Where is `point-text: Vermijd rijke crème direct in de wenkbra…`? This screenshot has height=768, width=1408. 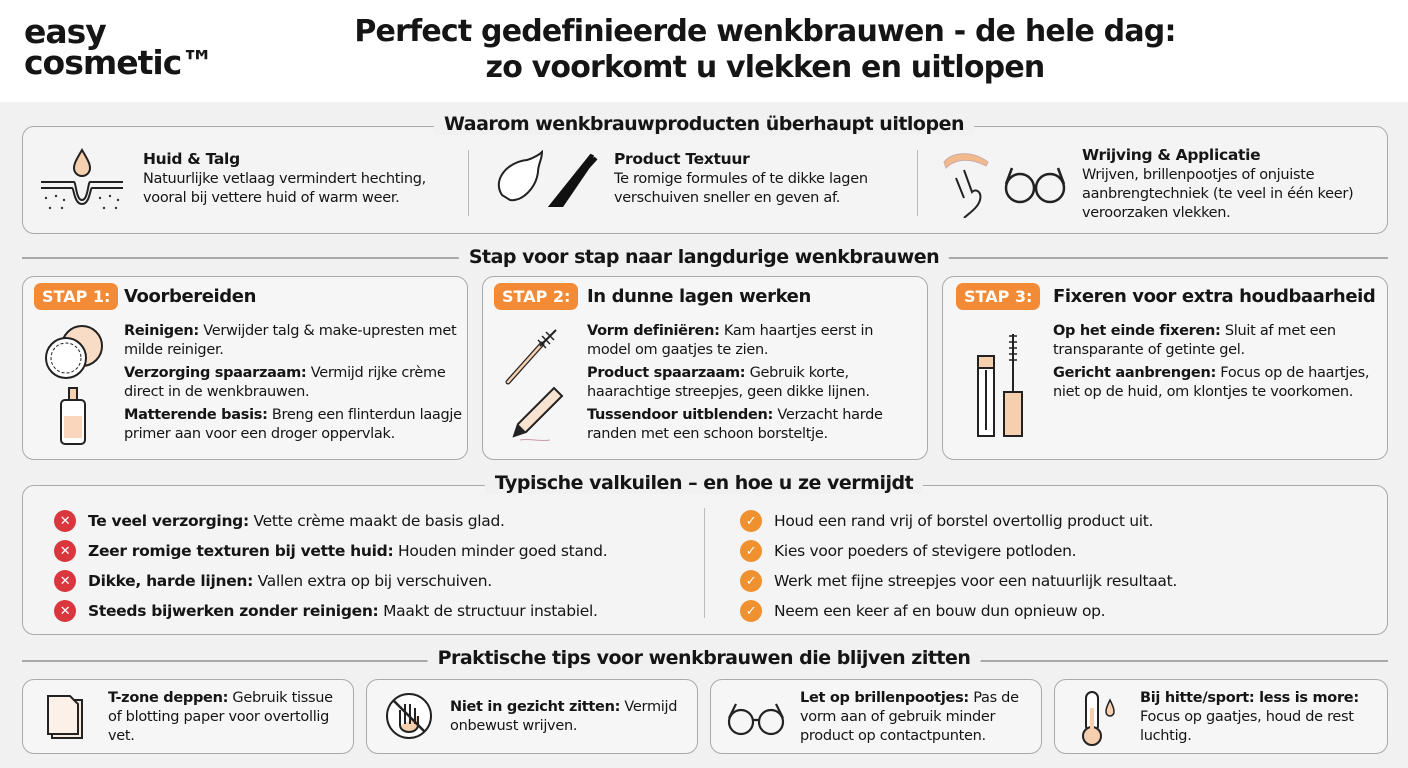 point-text: Vermijd rijke crème direct in de wenkbra… is located at coordinates (285, 382).